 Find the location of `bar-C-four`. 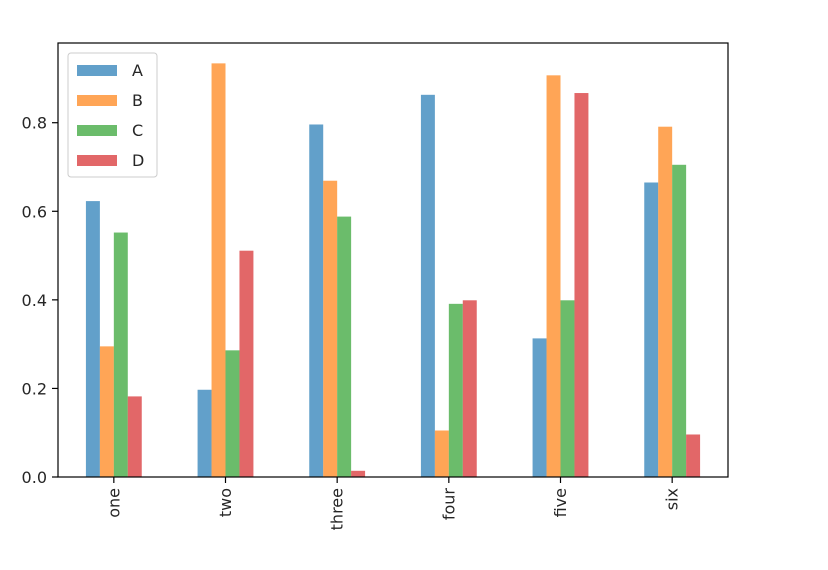

bar-C-four is located at coordinates (455, 390).